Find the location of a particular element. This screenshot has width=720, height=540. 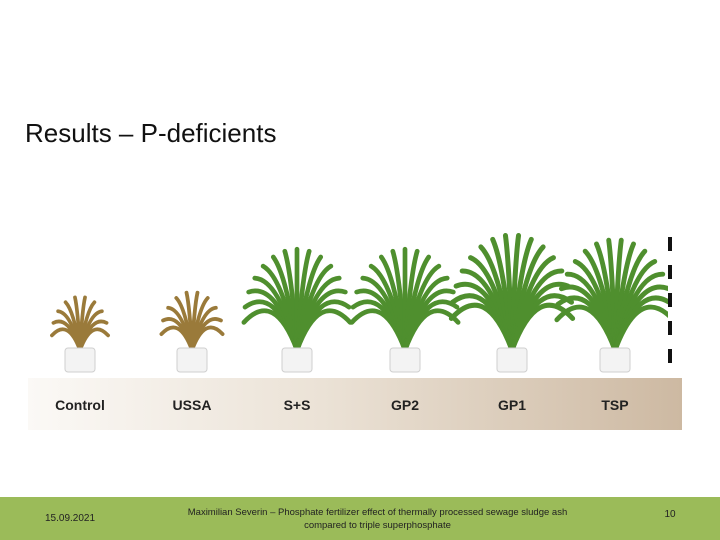

slide-title: Results – P-deficients is located at coordinates (151, 133).